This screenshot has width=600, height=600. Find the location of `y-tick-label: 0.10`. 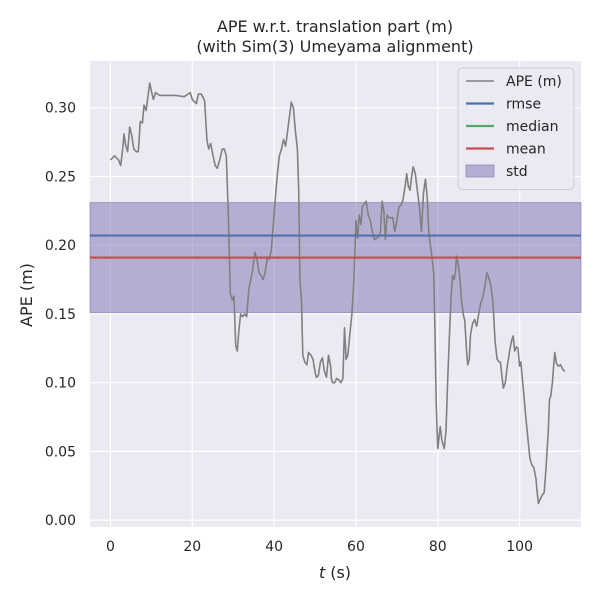

y-tick-label: 0.10 is located at coordinates (60, 384).